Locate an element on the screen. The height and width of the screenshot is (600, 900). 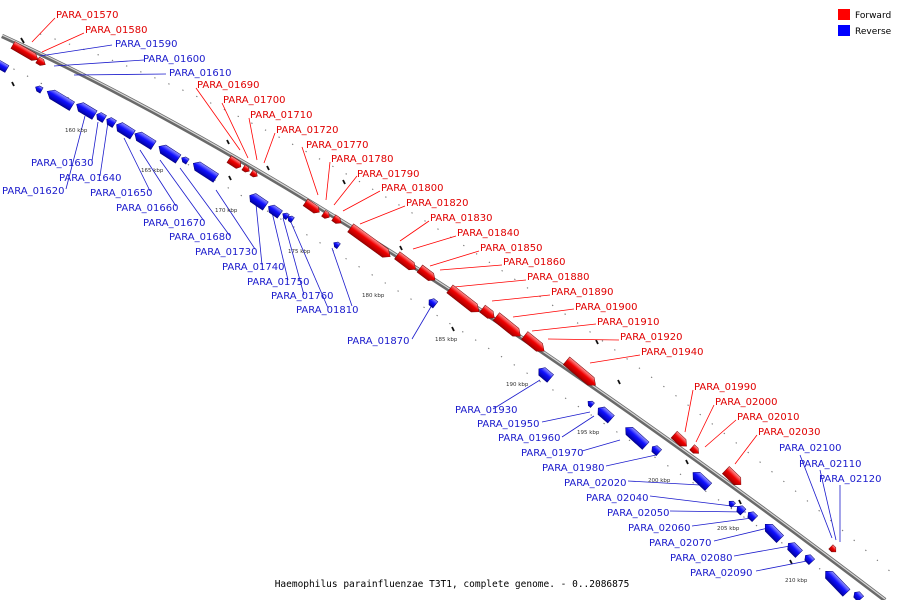
gene-label: PARA_01880 is located at coordinates (558, 277).